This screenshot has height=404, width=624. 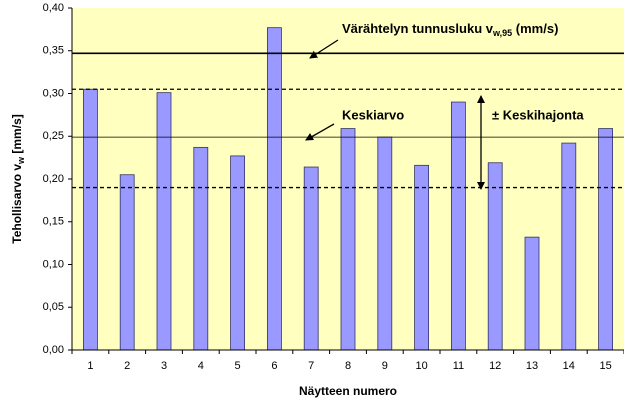 I want to click on y-axis-label: Tehollisarvo vw [mm/s], so click(x=18, y=179).